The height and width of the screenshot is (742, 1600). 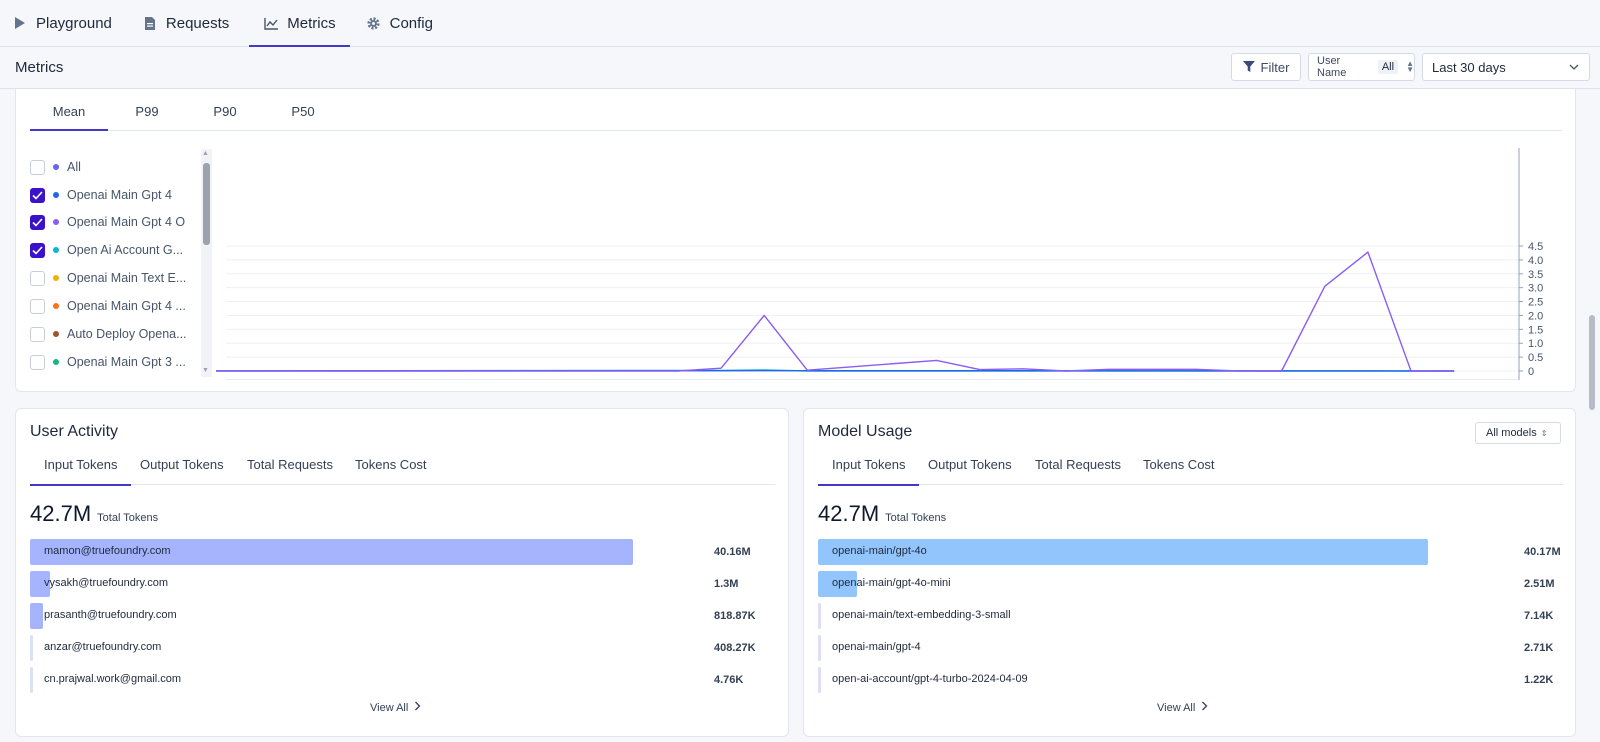 I want to click on tab-config: Config, so click(x=405, y=23).